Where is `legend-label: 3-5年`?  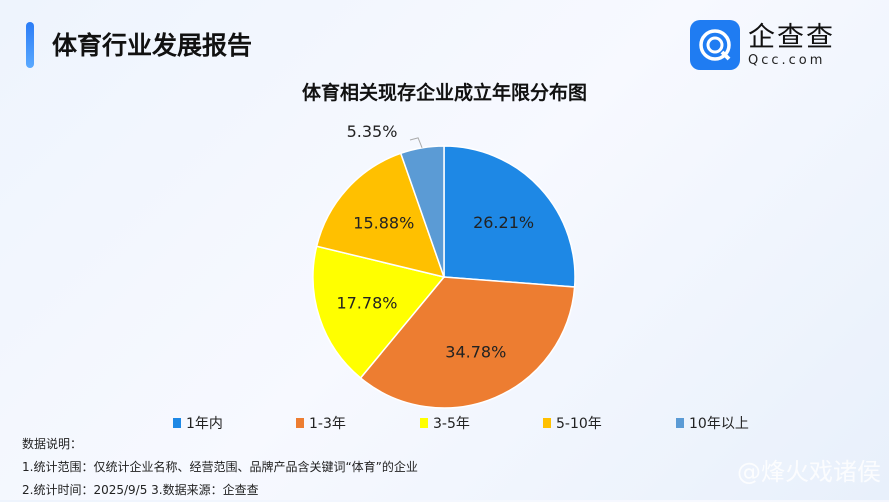 legend-label: 3-5年 is located at coordinates (451, 424).